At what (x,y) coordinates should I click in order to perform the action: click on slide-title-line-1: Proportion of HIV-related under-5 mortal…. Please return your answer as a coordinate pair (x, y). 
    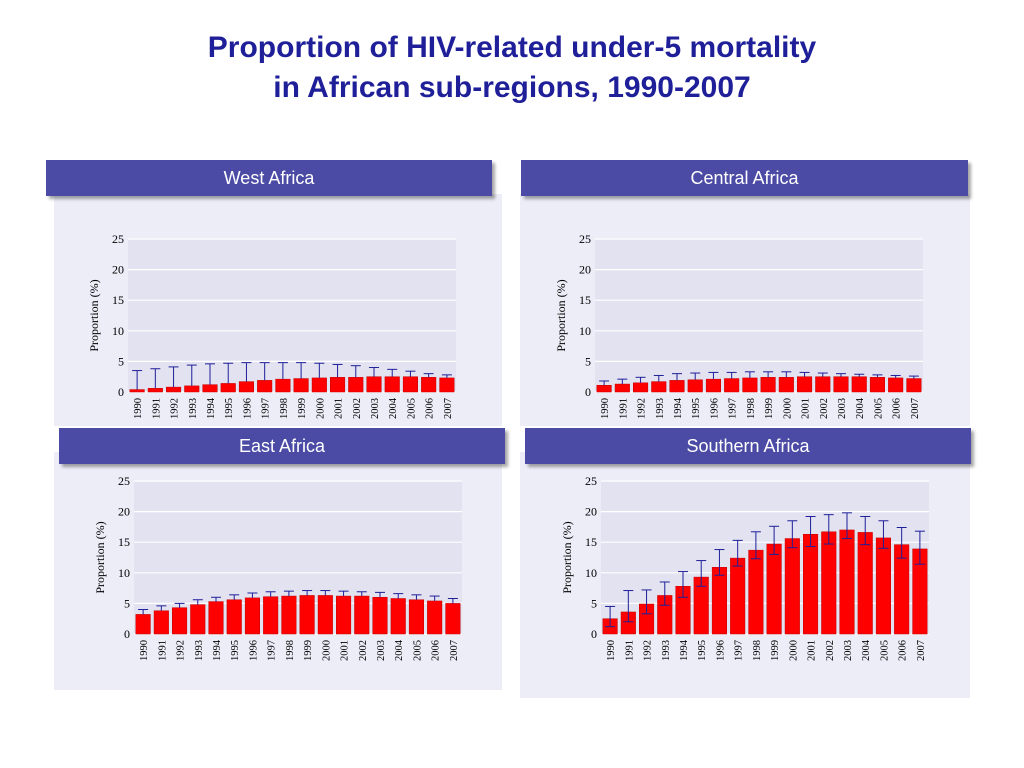
    Looking at the image, I should click on (512, 47).